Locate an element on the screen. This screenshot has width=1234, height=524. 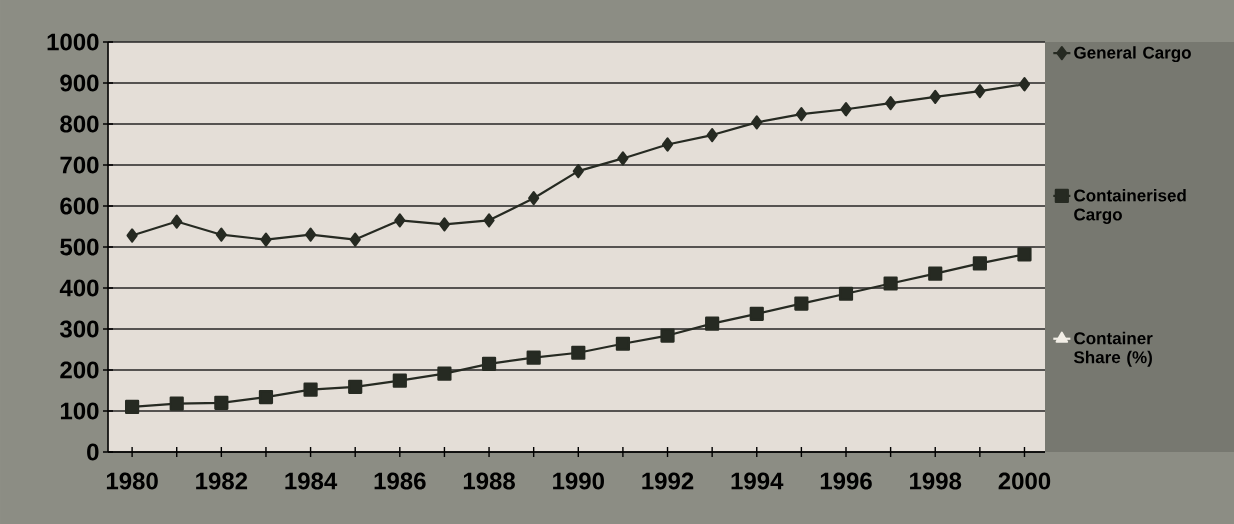
y-tick-label: 700 is located at coordinates (79, 165).